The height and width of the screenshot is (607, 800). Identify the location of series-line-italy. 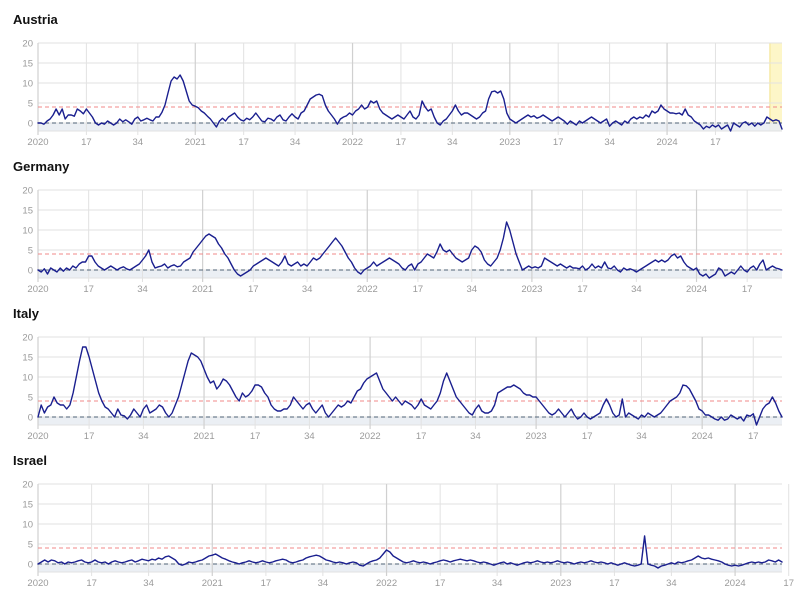
(410, 386).